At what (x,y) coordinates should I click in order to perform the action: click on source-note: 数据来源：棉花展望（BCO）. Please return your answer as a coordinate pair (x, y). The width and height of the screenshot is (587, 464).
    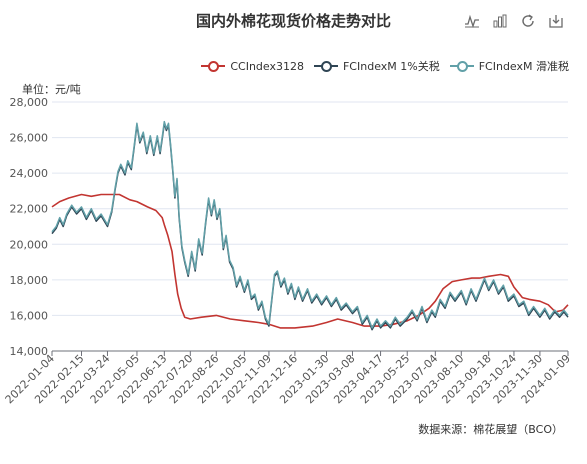
    Looking at the image, I should click on (490, 429).